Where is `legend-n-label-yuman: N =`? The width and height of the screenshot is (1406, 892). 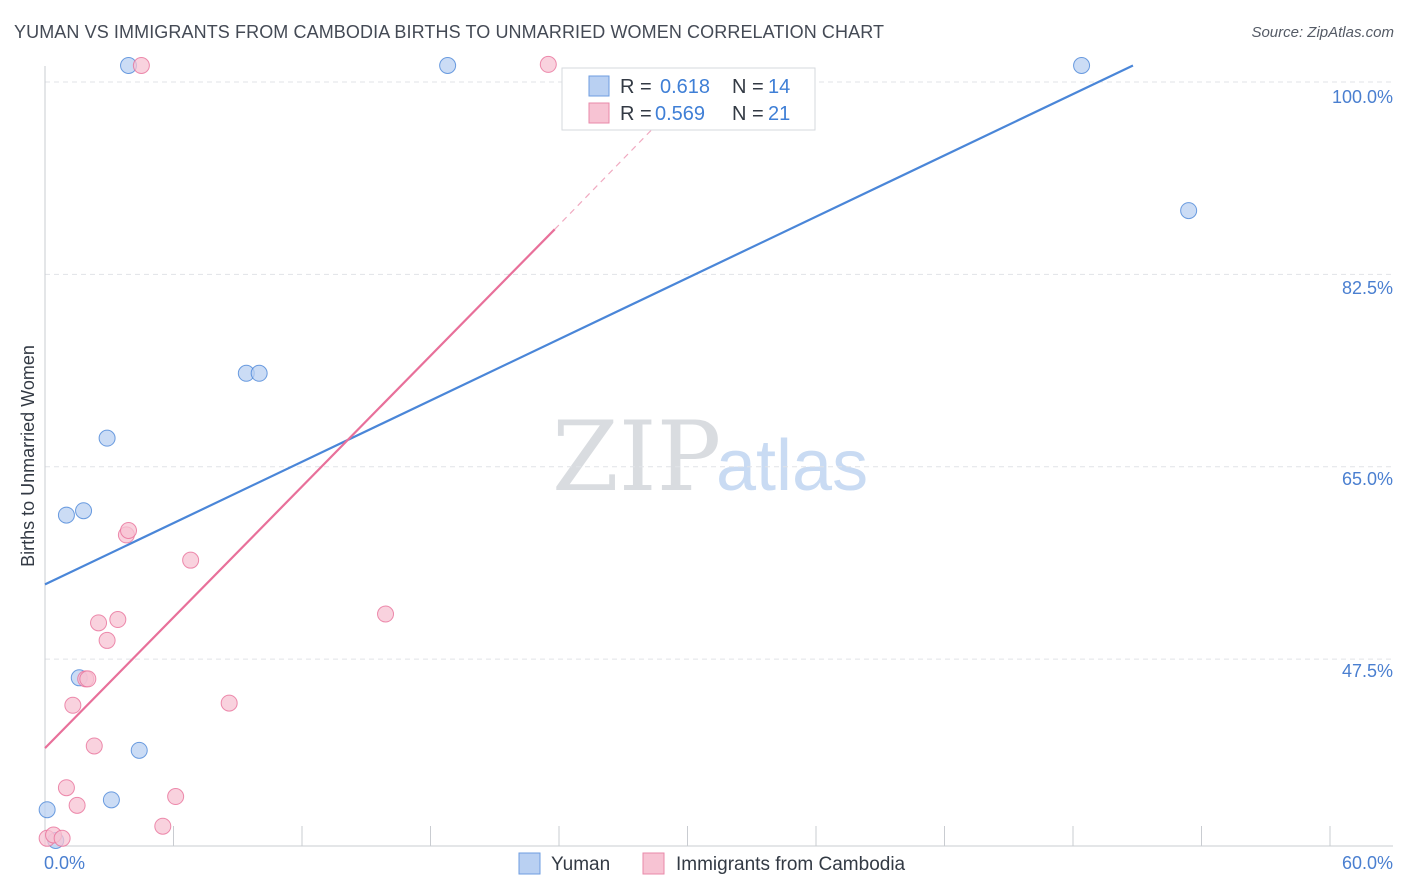 legend-n-label-yuman: N = is located at coordinates (748, 87).